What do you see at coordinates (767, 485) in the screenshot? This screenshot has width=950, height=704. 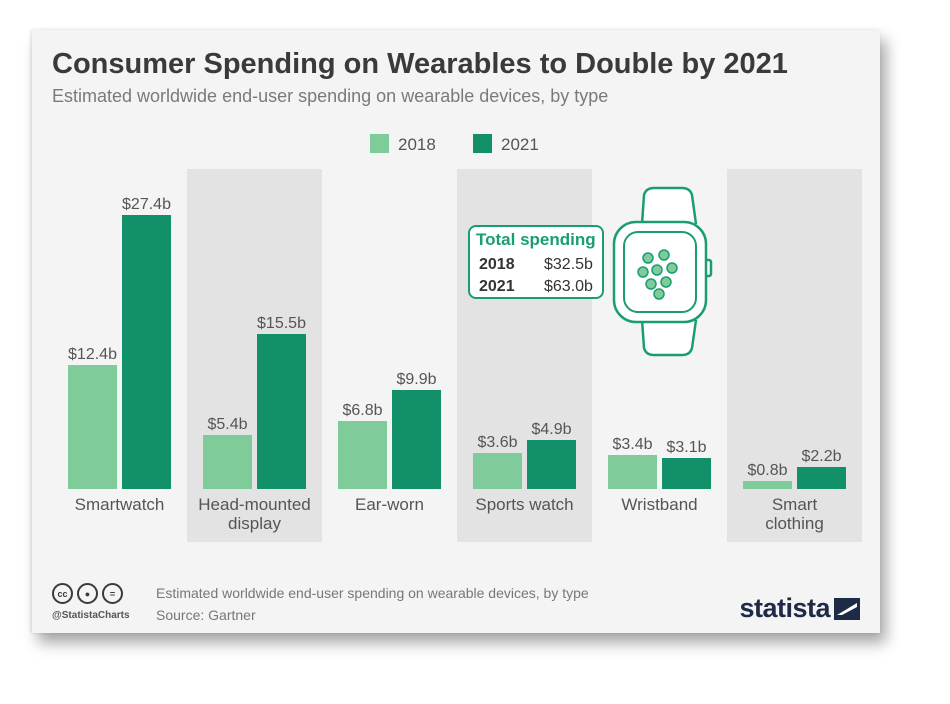 I see `bar-2018-smart-clothing` at bounding box center [767, 485].